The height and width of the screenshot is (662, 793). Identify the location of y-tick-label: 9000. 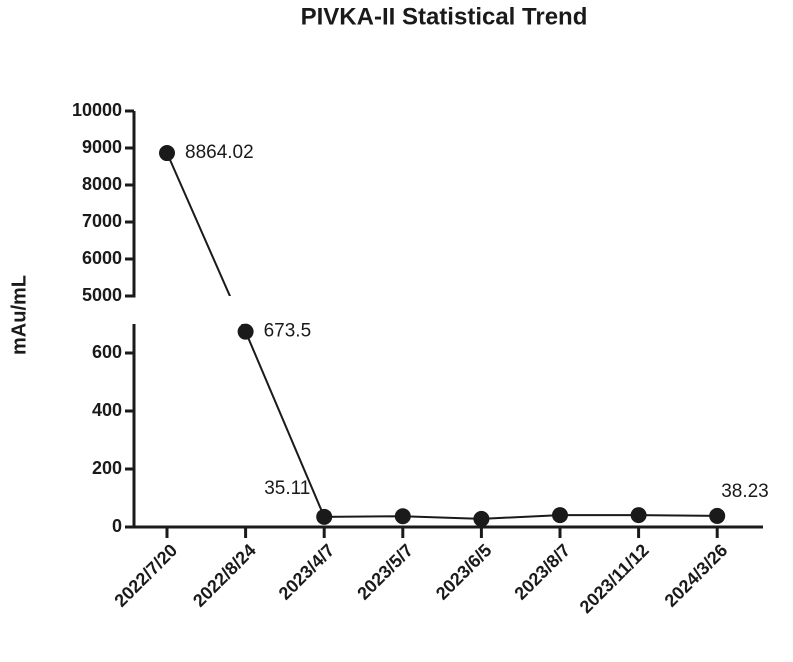
(102, 147).